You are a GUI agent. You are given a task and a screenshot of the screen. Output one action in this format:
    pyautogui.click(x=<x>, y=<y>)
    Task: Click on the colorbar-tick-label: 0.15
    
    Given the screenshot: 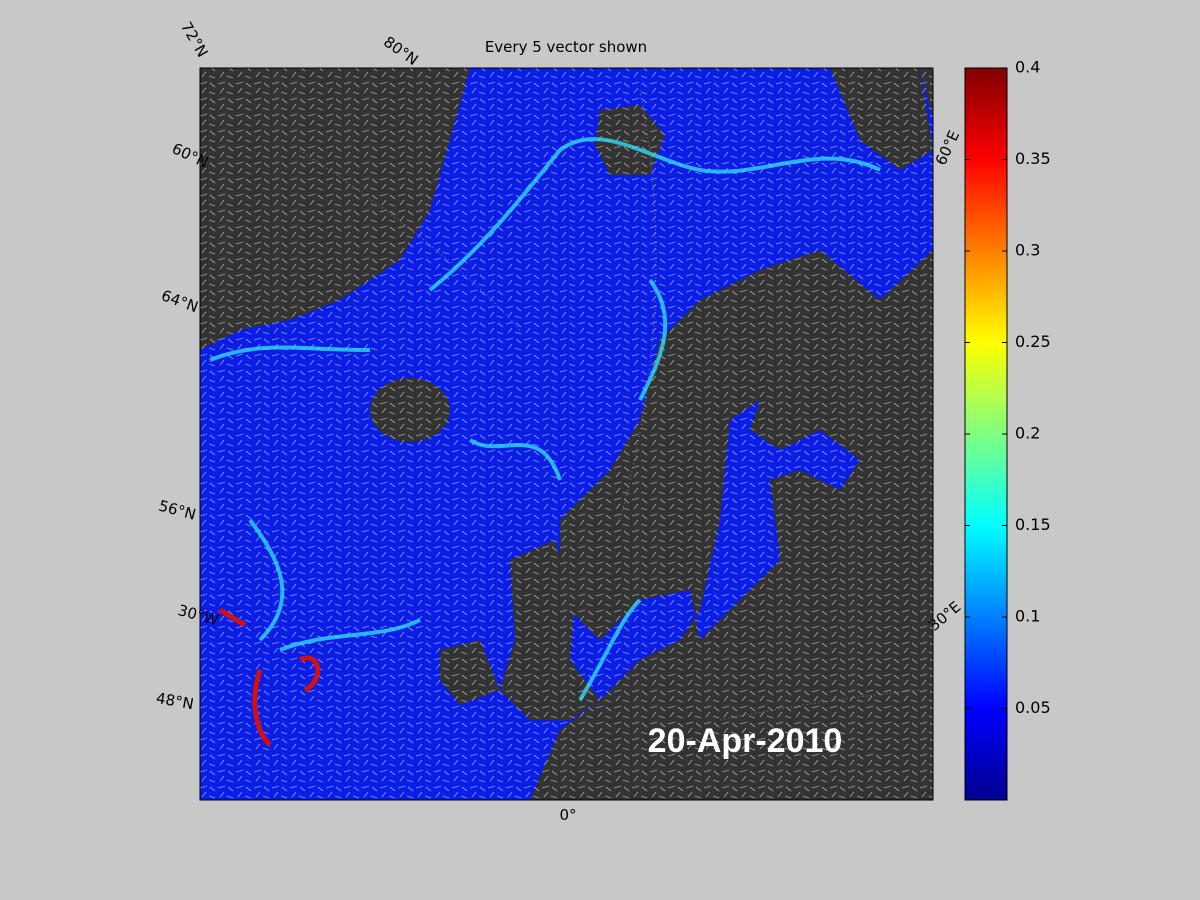 What is the action you would take?
    pyautogui.click(x=1033, y=524)
    